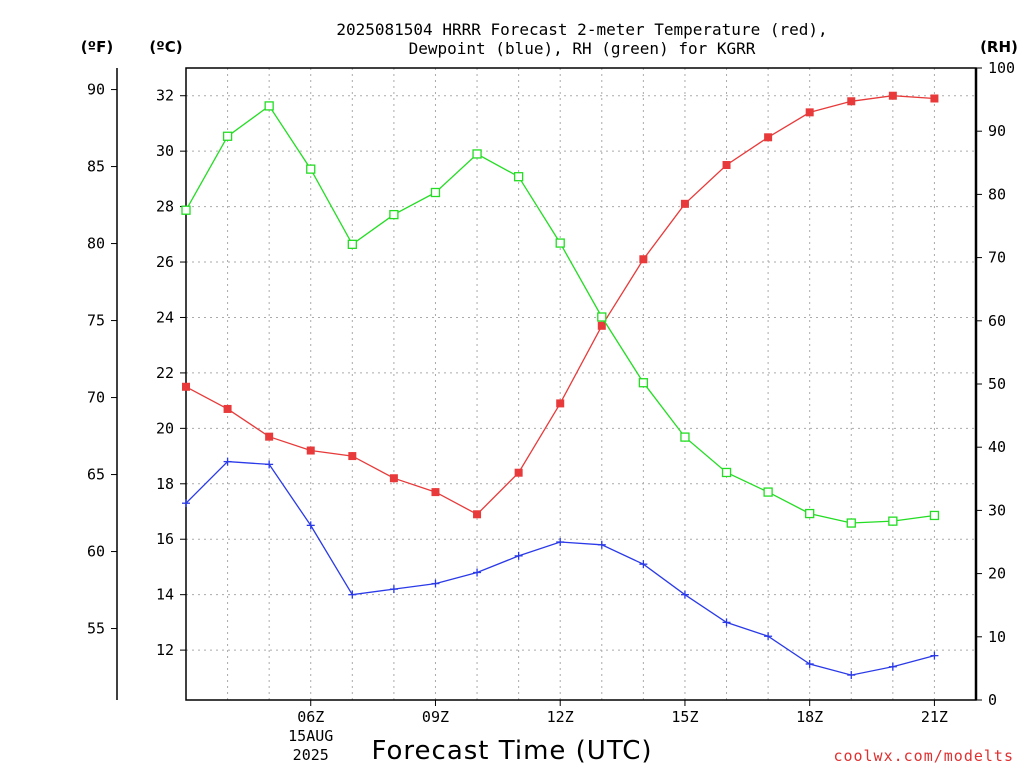 The image size is (1024, 773). What do you see at coordinates (96, 321) in the screenshot?
I see `fahrenheit-tick-label: 75` at bounding box center [96, 321].